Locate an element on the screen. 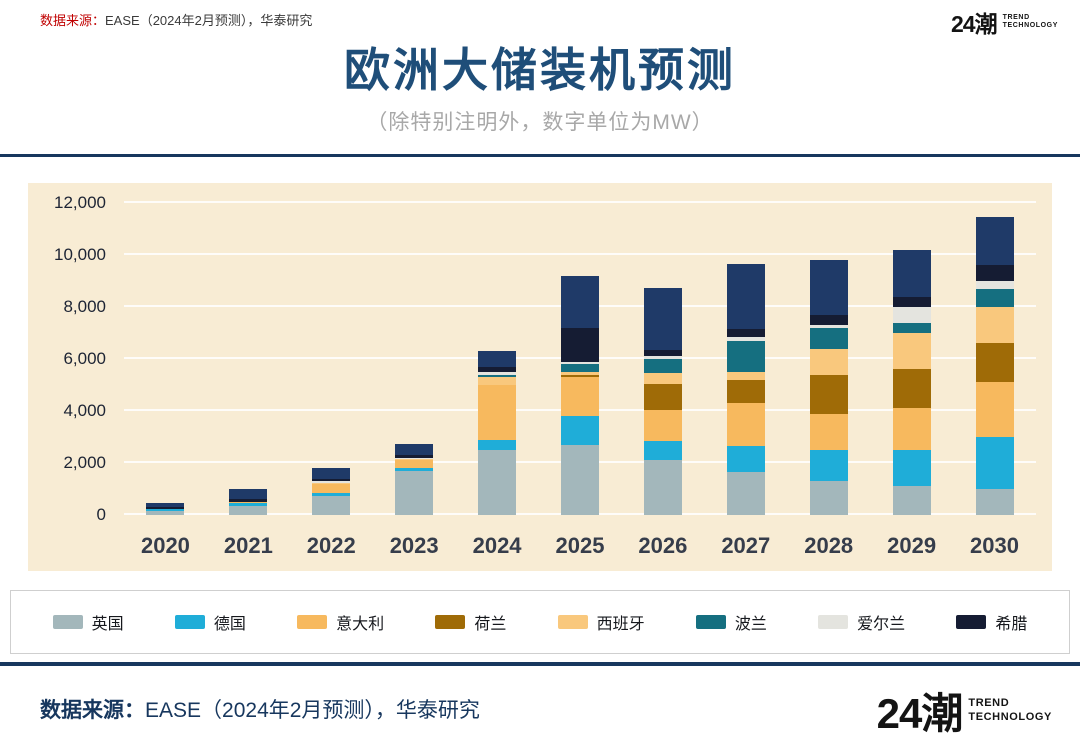 Image resolution: width=1080 pixels, height=756 pixels. y-axis-tick-label: 12,000 is located at coordinates (80, 202).